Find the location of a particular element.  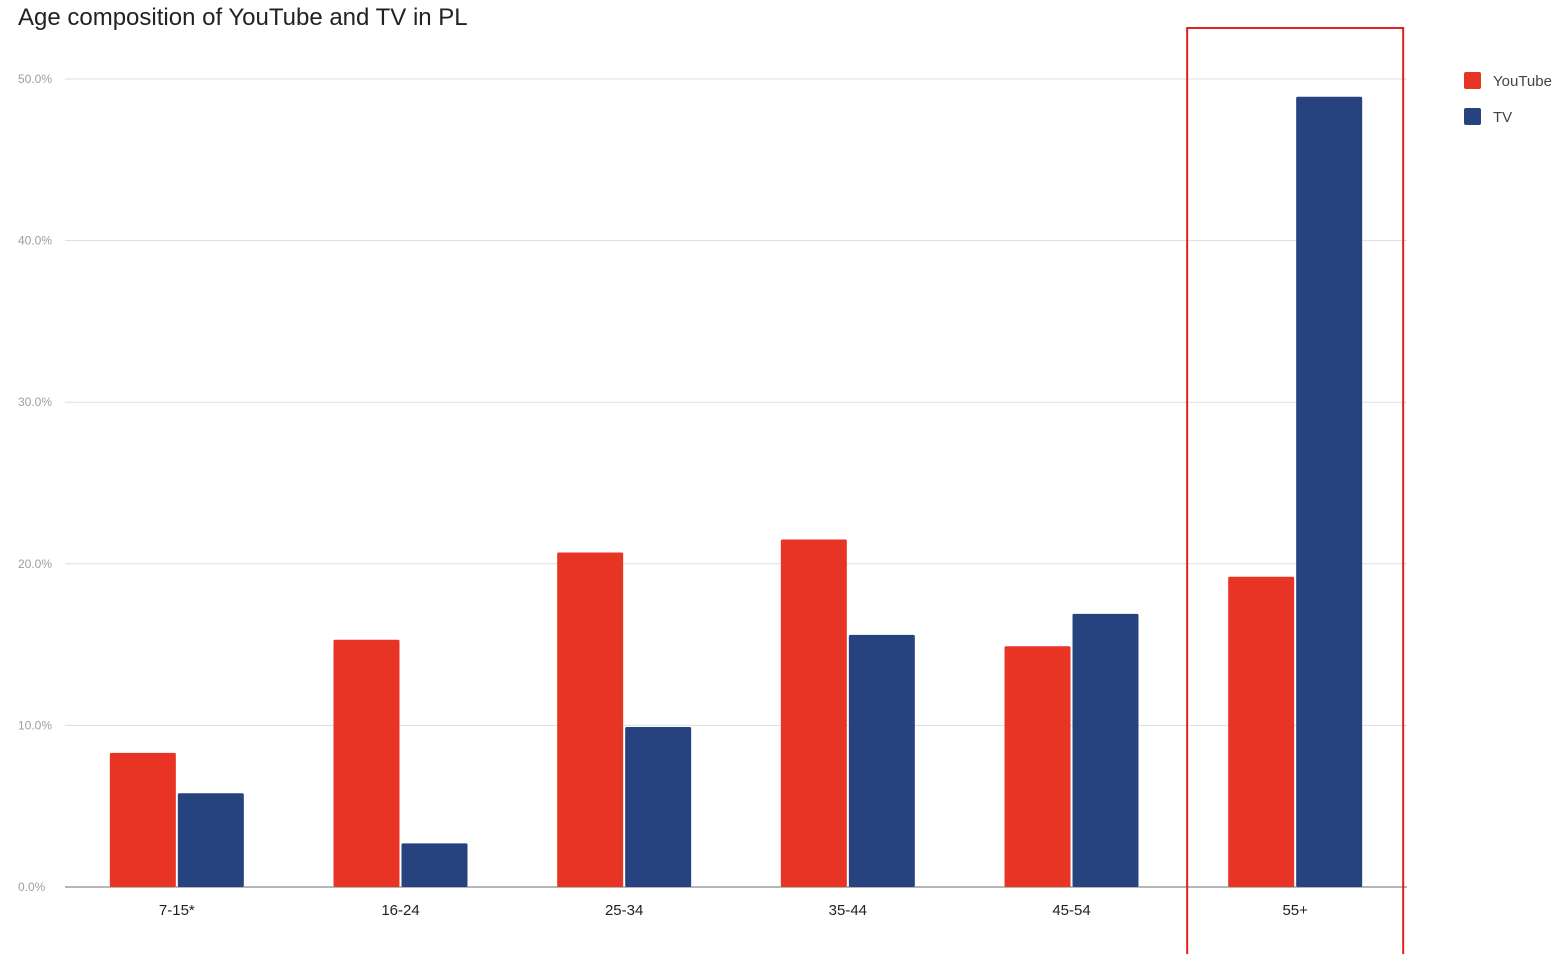

highlight-box is located at coordinates (1295, 490).